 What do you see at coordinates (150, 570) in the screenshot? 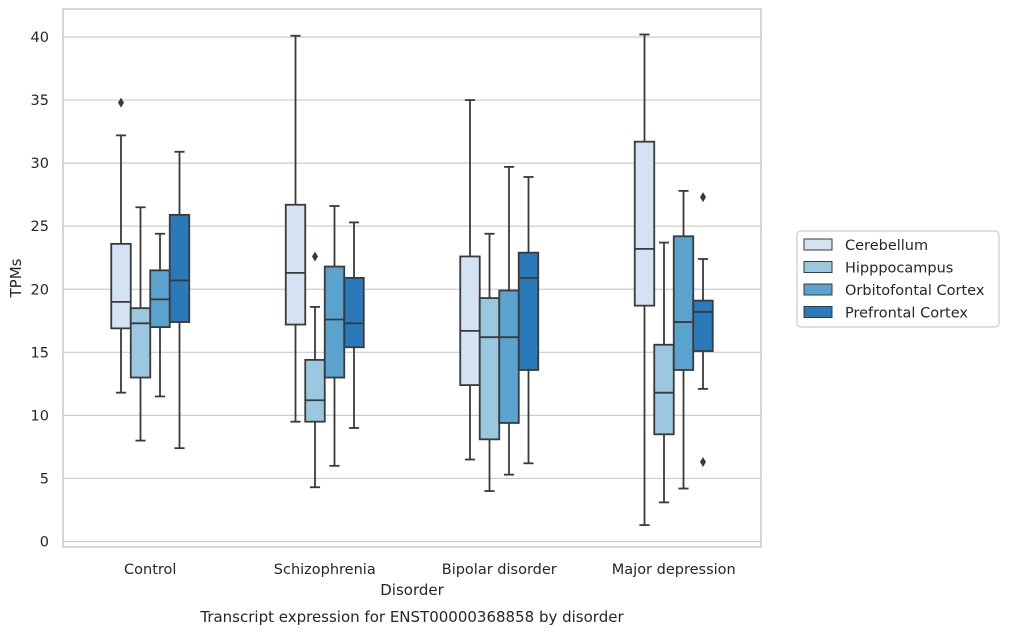
I see `x-tick-label: Control` at bounding box center [150, 570].